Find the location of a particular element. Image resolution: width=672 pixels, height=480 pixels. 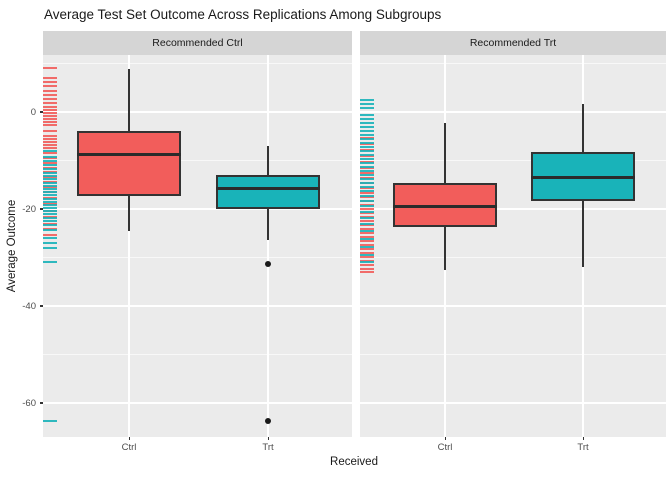

facet-strip-recommended-trt: Recommended Trt is located at coordinates (513, 43).